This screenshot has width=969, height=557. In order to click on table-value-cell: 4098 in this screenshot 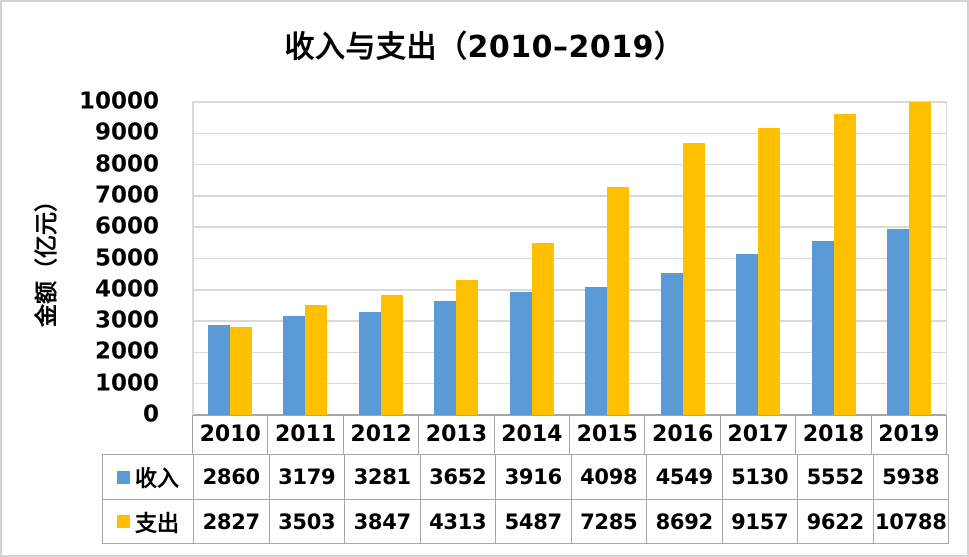, I will do `click(608, 477)`.